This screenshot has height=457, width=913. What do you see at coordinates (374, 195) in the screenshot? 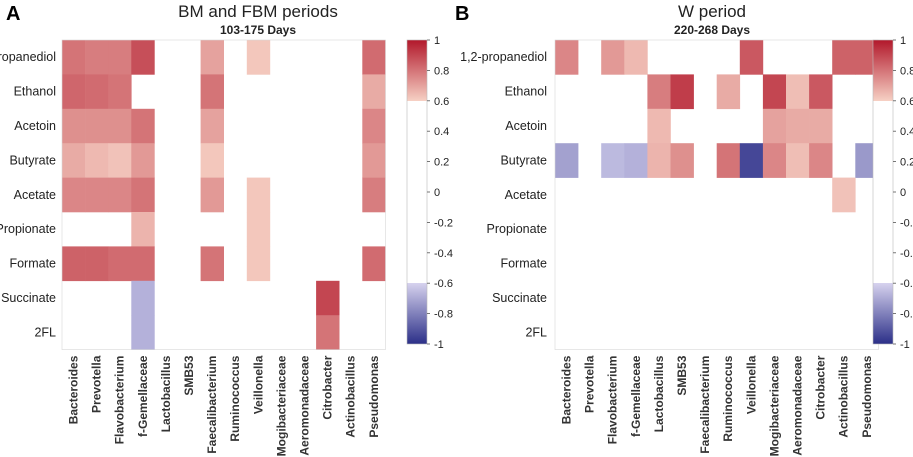
I see `heatmap-cell-acetate-pseudomonas` at bounding box center [374, 195].